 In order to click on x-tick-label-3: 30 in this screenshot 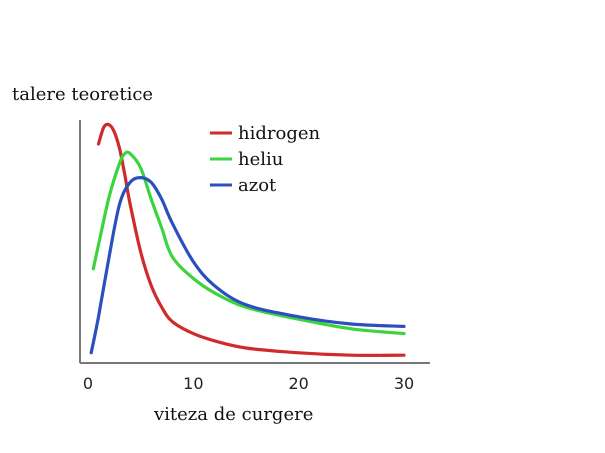, I will do `click(404, 383)`.